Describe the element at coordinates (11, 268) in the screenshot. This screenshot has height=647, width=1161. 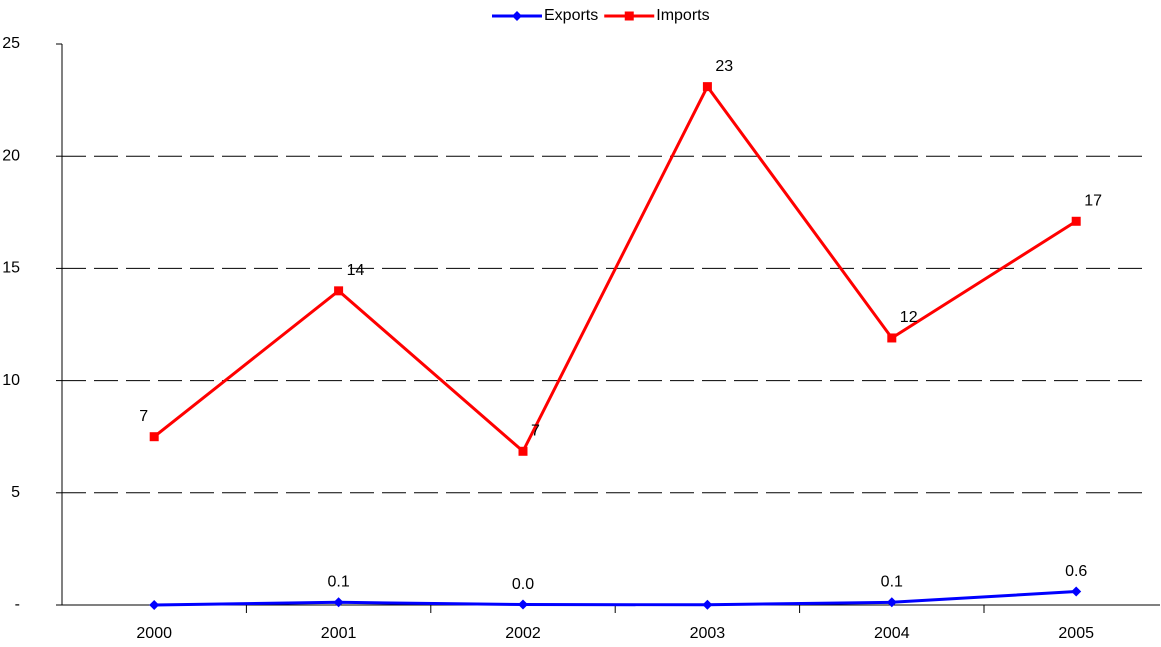
I see `y-tick-label: 15` at that location.